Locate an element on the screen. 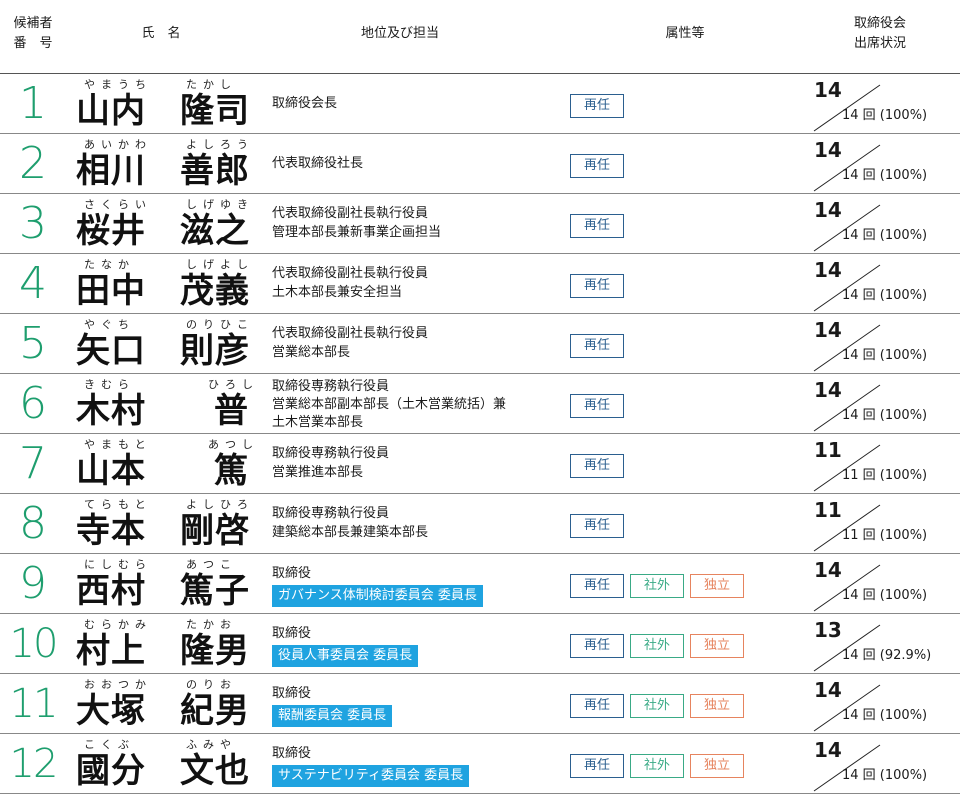  given-name-ruby: しげゆき is located at coordinates (220, 204).